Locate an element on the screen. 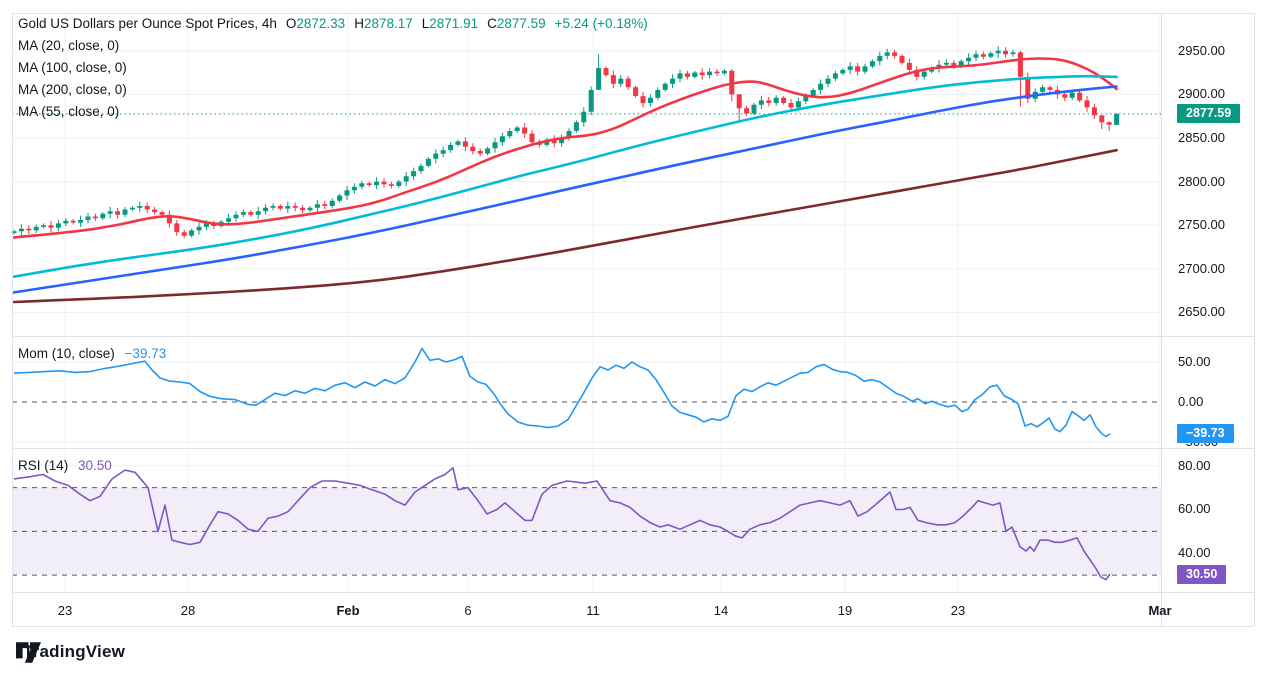 The image size is (1266, 674). rsi-legend: RSI (14) 30.50 is located at coordinates (65, 465).